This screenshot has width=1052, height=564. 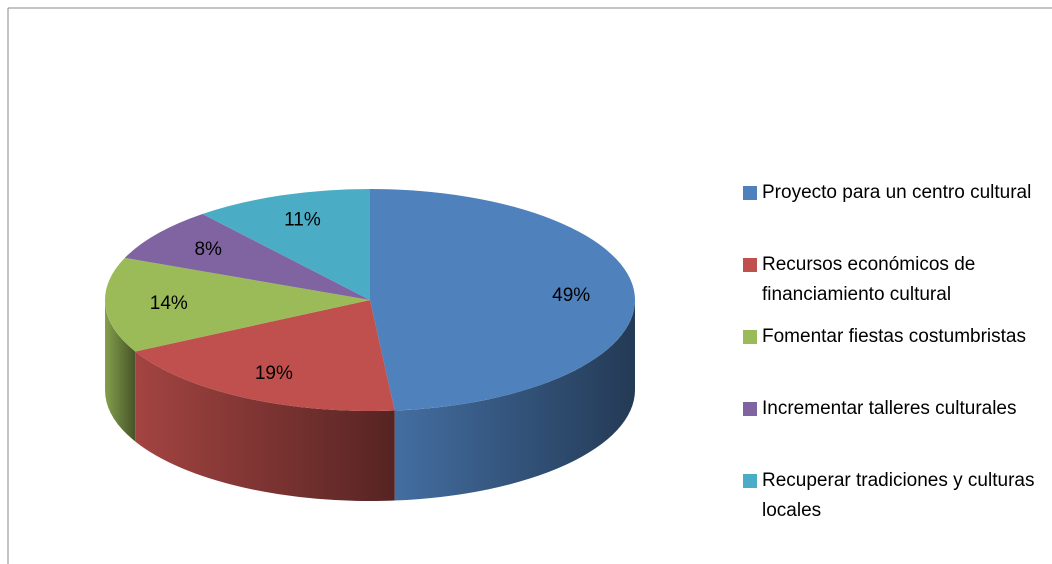 I want to click on legend-entry: Proyecto para un centro cultural, so click(x=897, y=192).